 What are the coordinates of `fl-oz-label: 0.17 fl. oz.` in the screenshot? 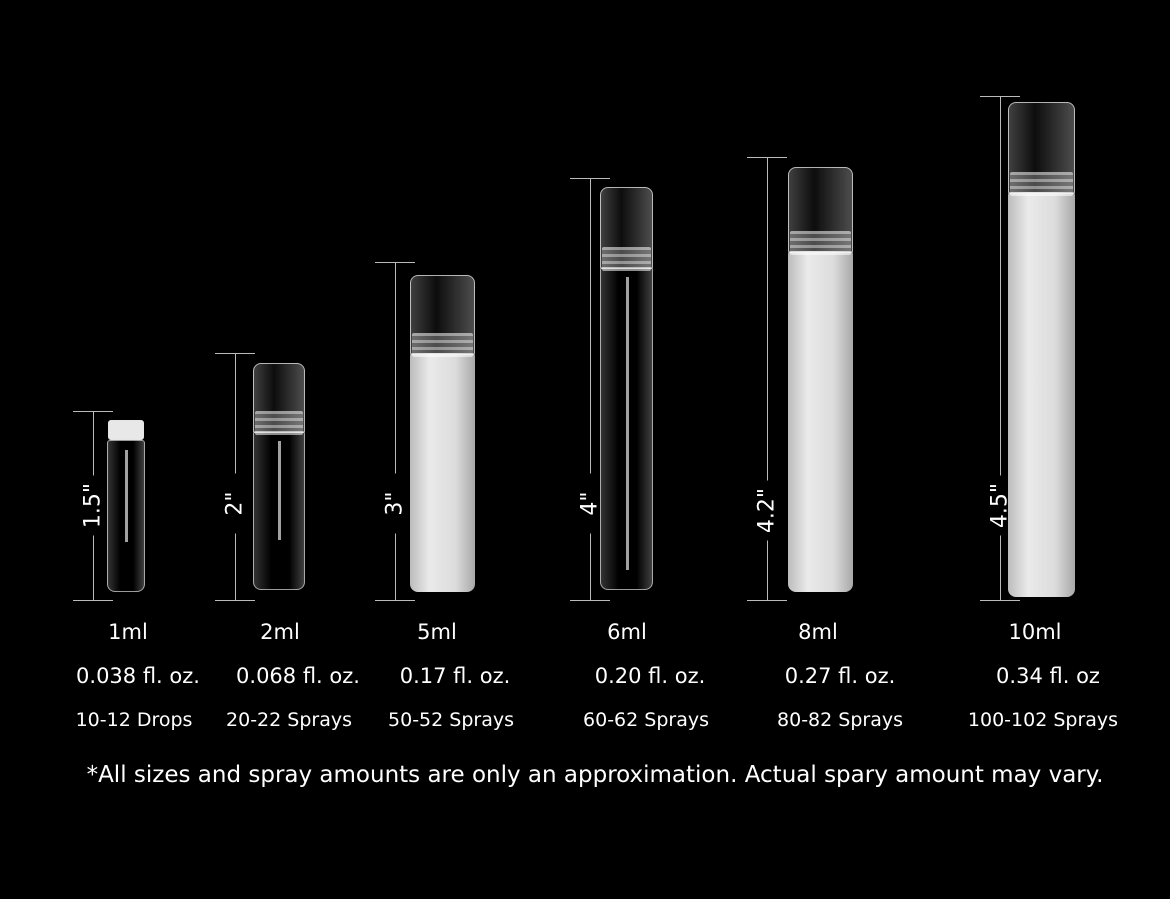 It's located at (455, 676).